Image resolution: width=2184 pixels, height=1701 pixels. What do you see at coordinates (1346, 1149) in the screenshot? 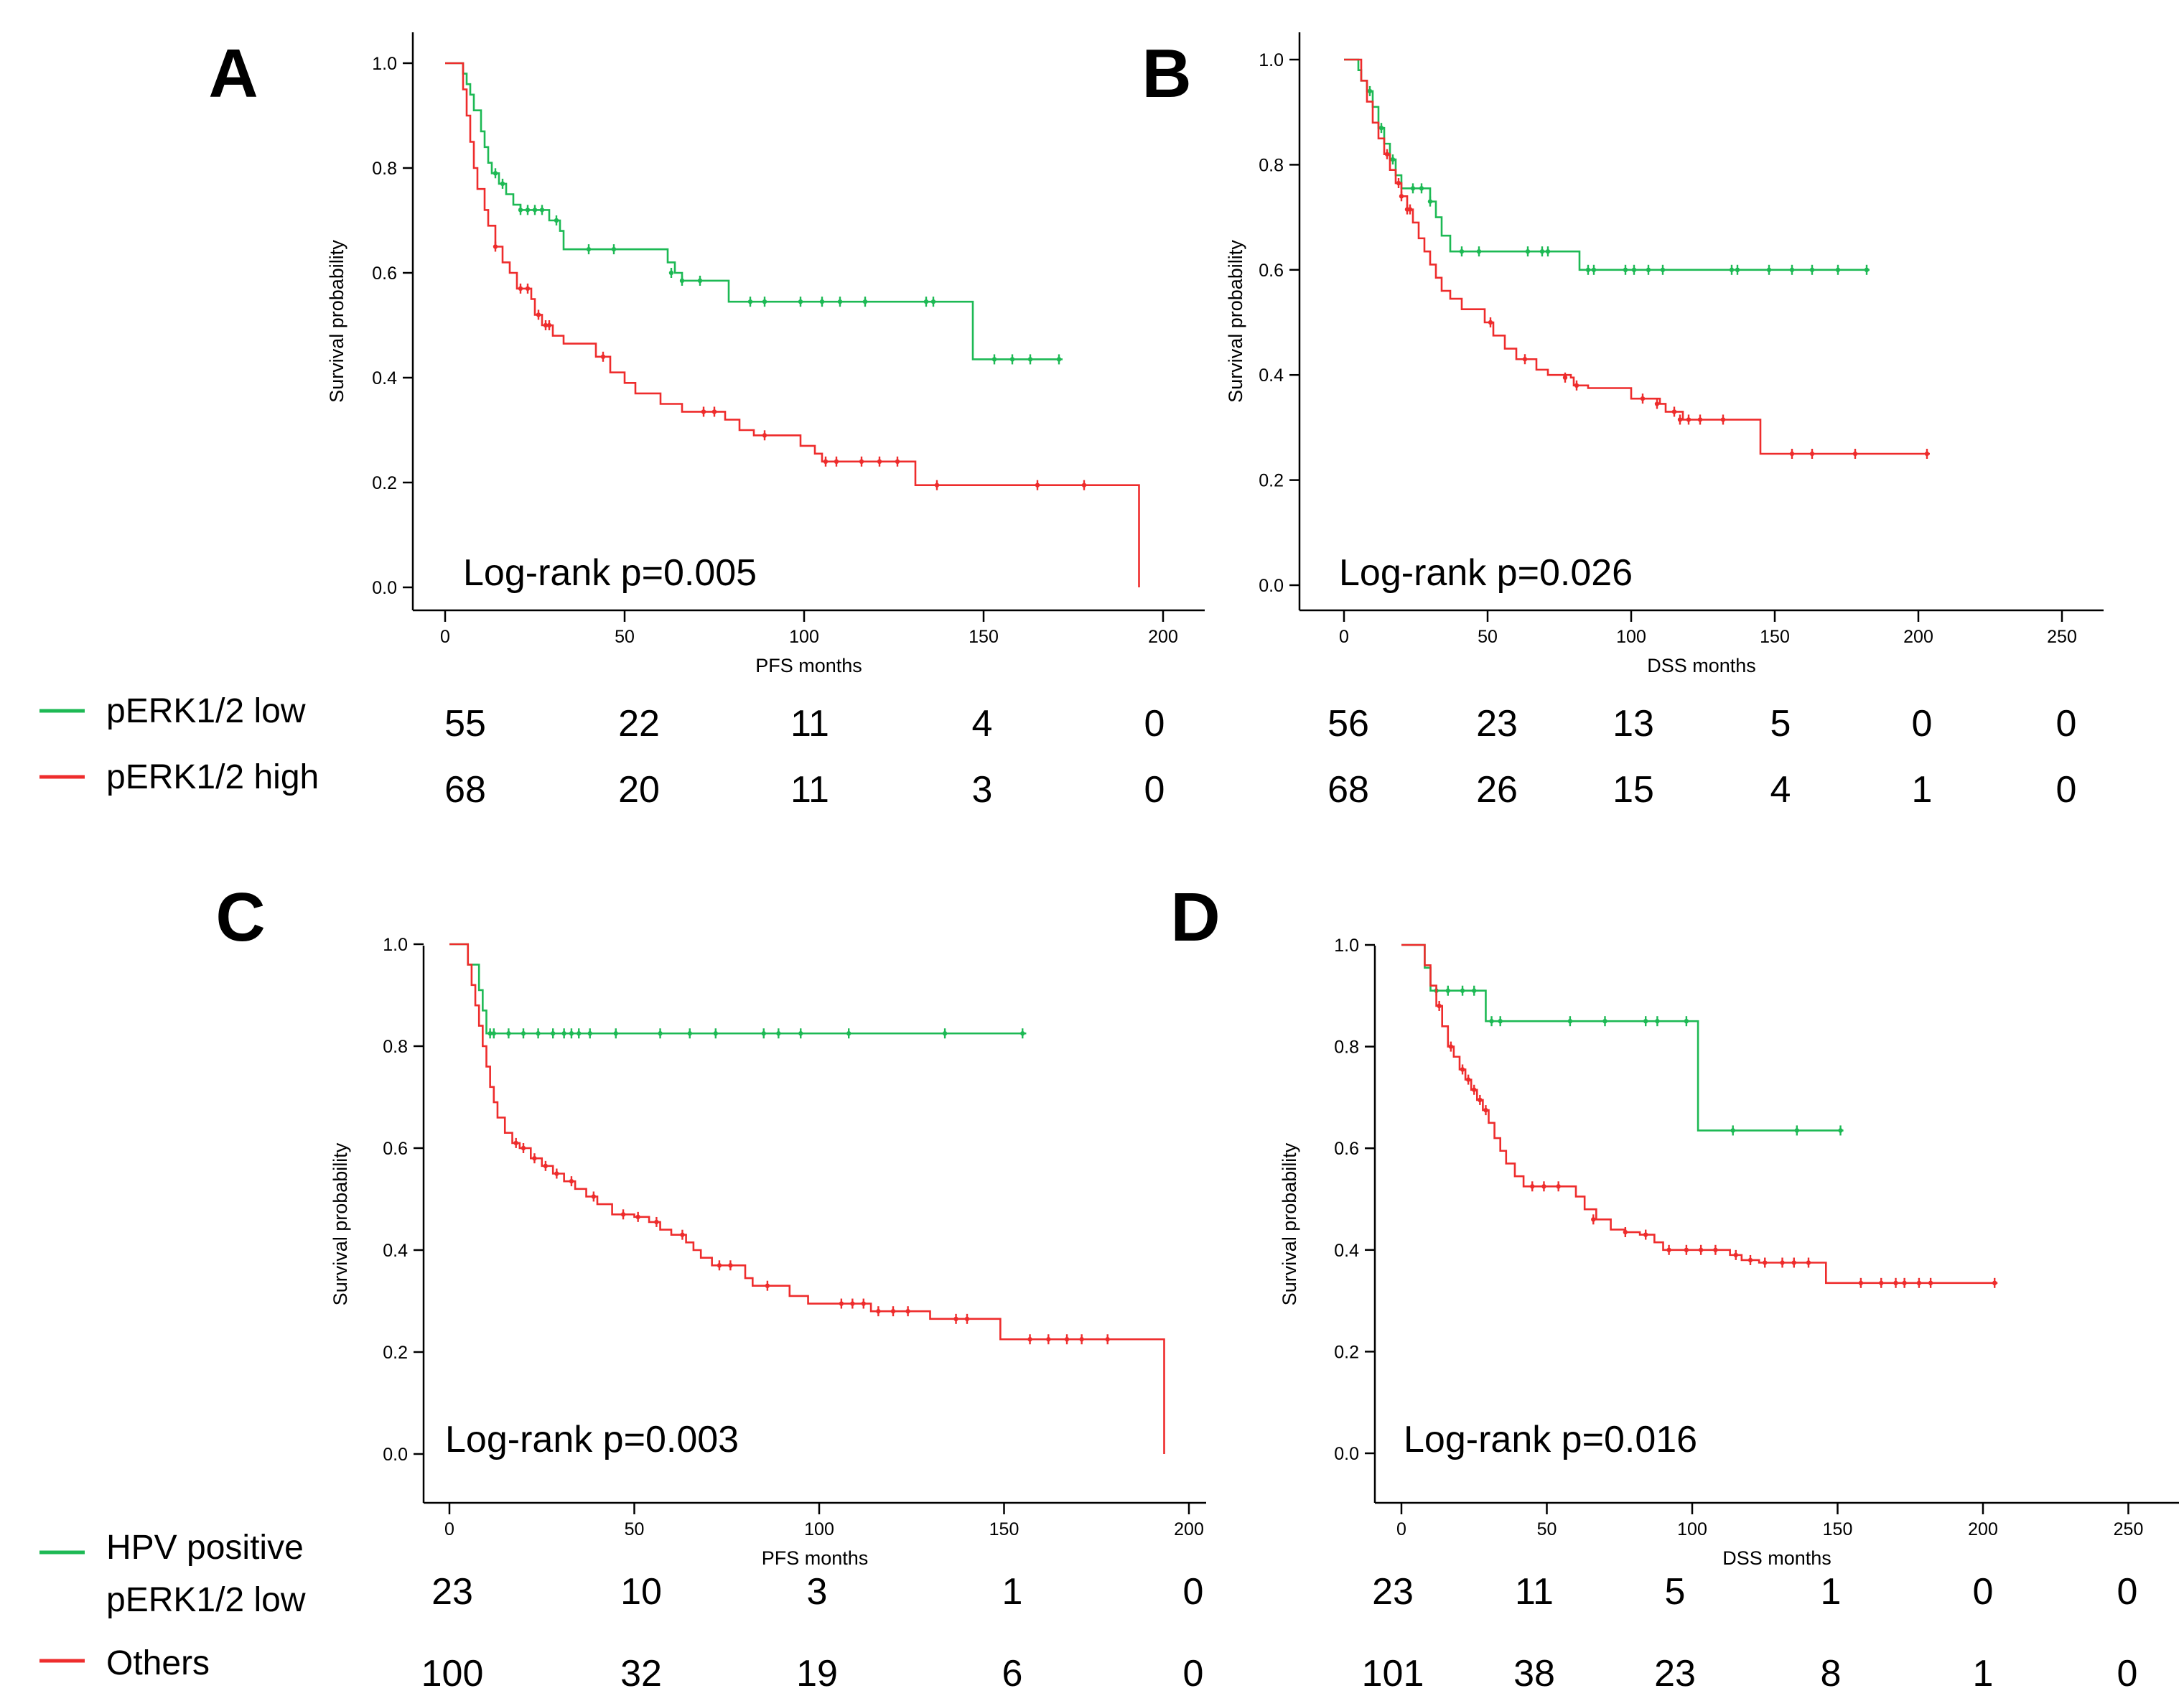
I see `y-tick-label: 0.6` at bounding box center [1346, 1149].